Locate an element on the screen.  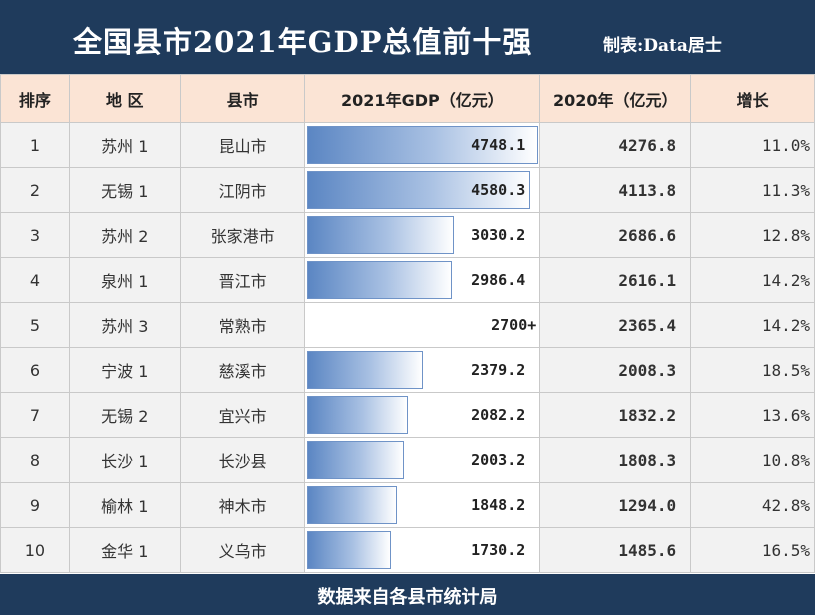
cell-city: 晋江市 is located at coordinates (242, 280).